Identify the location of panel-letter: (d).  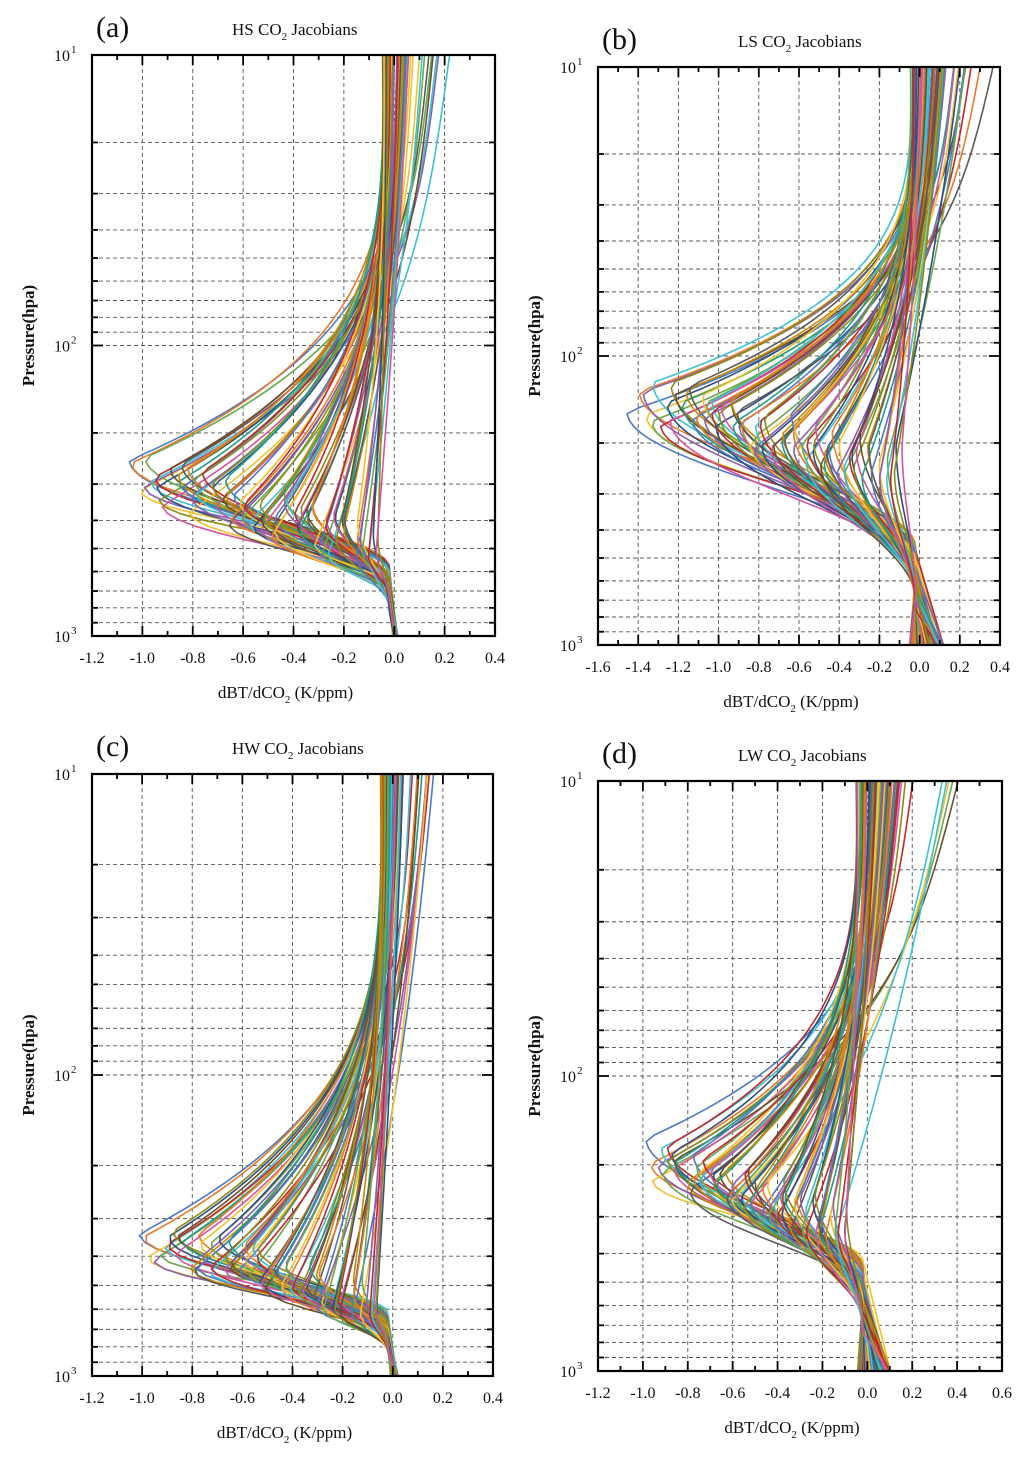
(619, 753).